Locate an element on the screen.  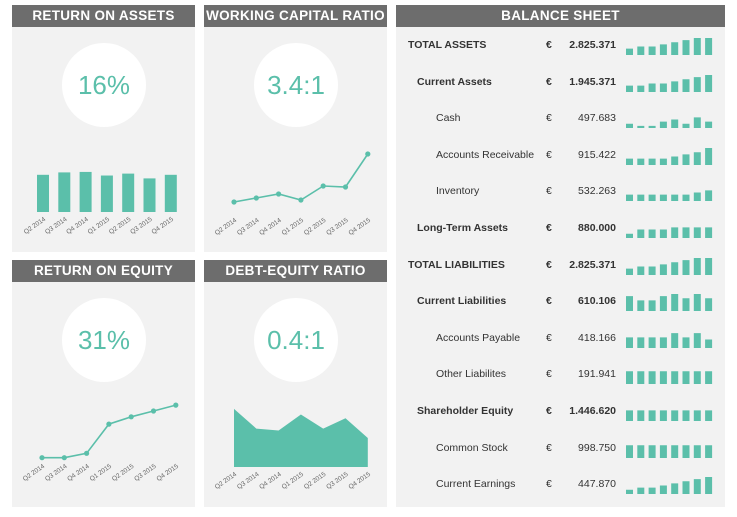
balance-sheet-title: BALANCE SHEET is located at coordinates (560, 16).